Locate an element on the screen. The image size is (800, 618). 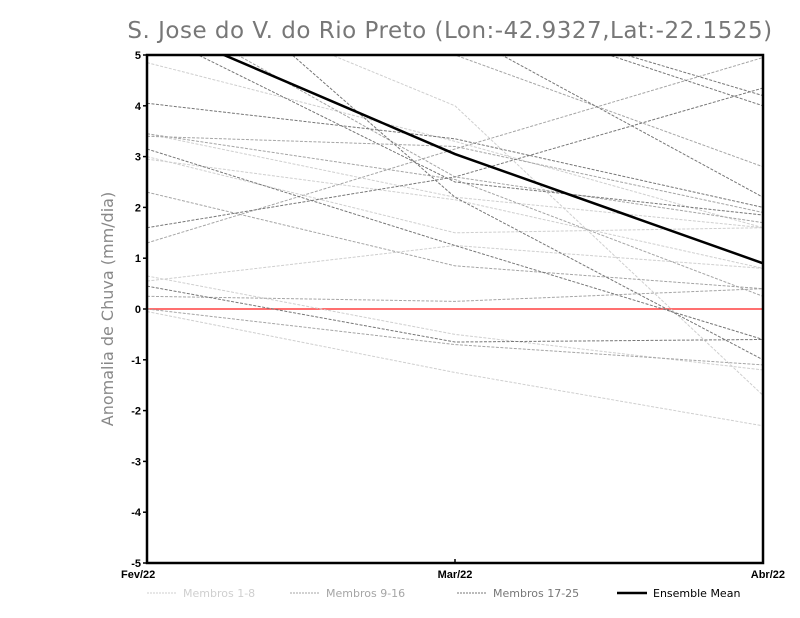
y-tick-label: 1 is located at coordinates (138, 259).